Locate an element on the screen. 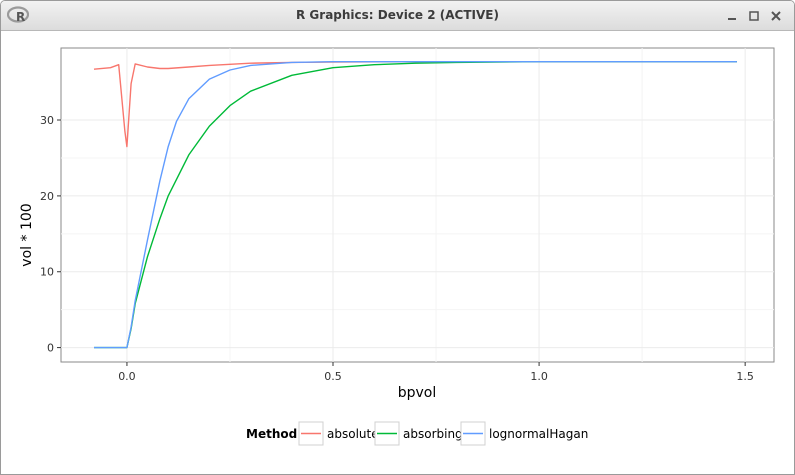 The image size is (795, 475). window-controls is located at coordinates (755, 16).